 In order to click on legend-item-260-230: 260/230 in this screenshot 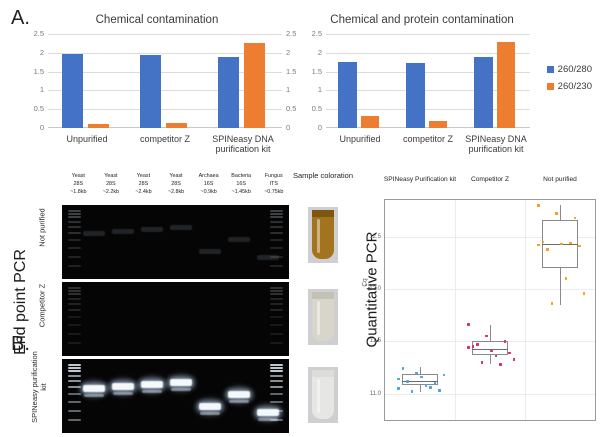, I will do `click(569, 86)`.